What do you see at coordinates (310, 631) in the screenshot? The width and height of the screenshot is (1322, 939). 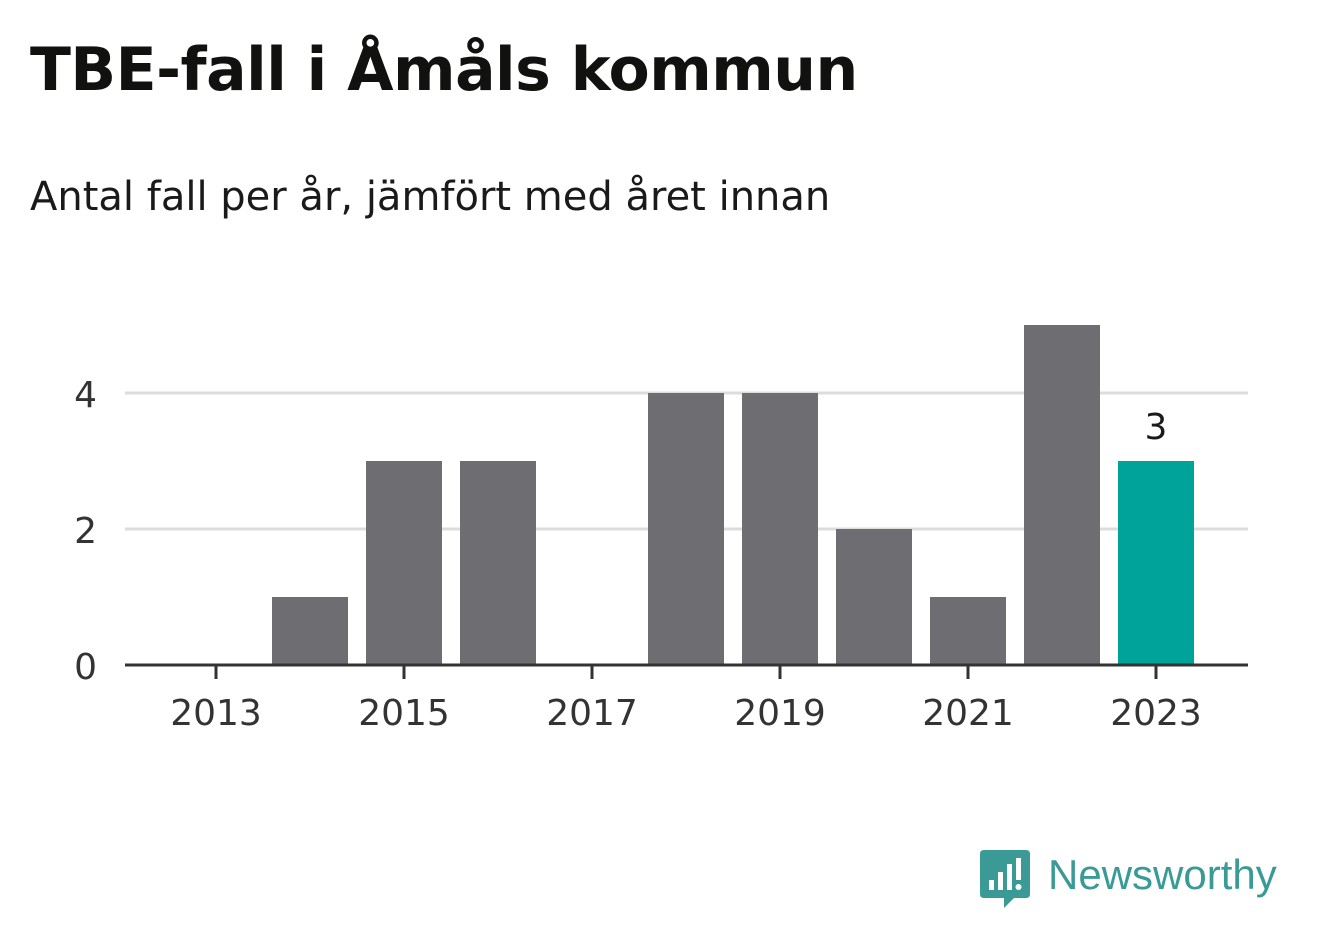 I see `bar-2014` at bounding box center [310, 631].